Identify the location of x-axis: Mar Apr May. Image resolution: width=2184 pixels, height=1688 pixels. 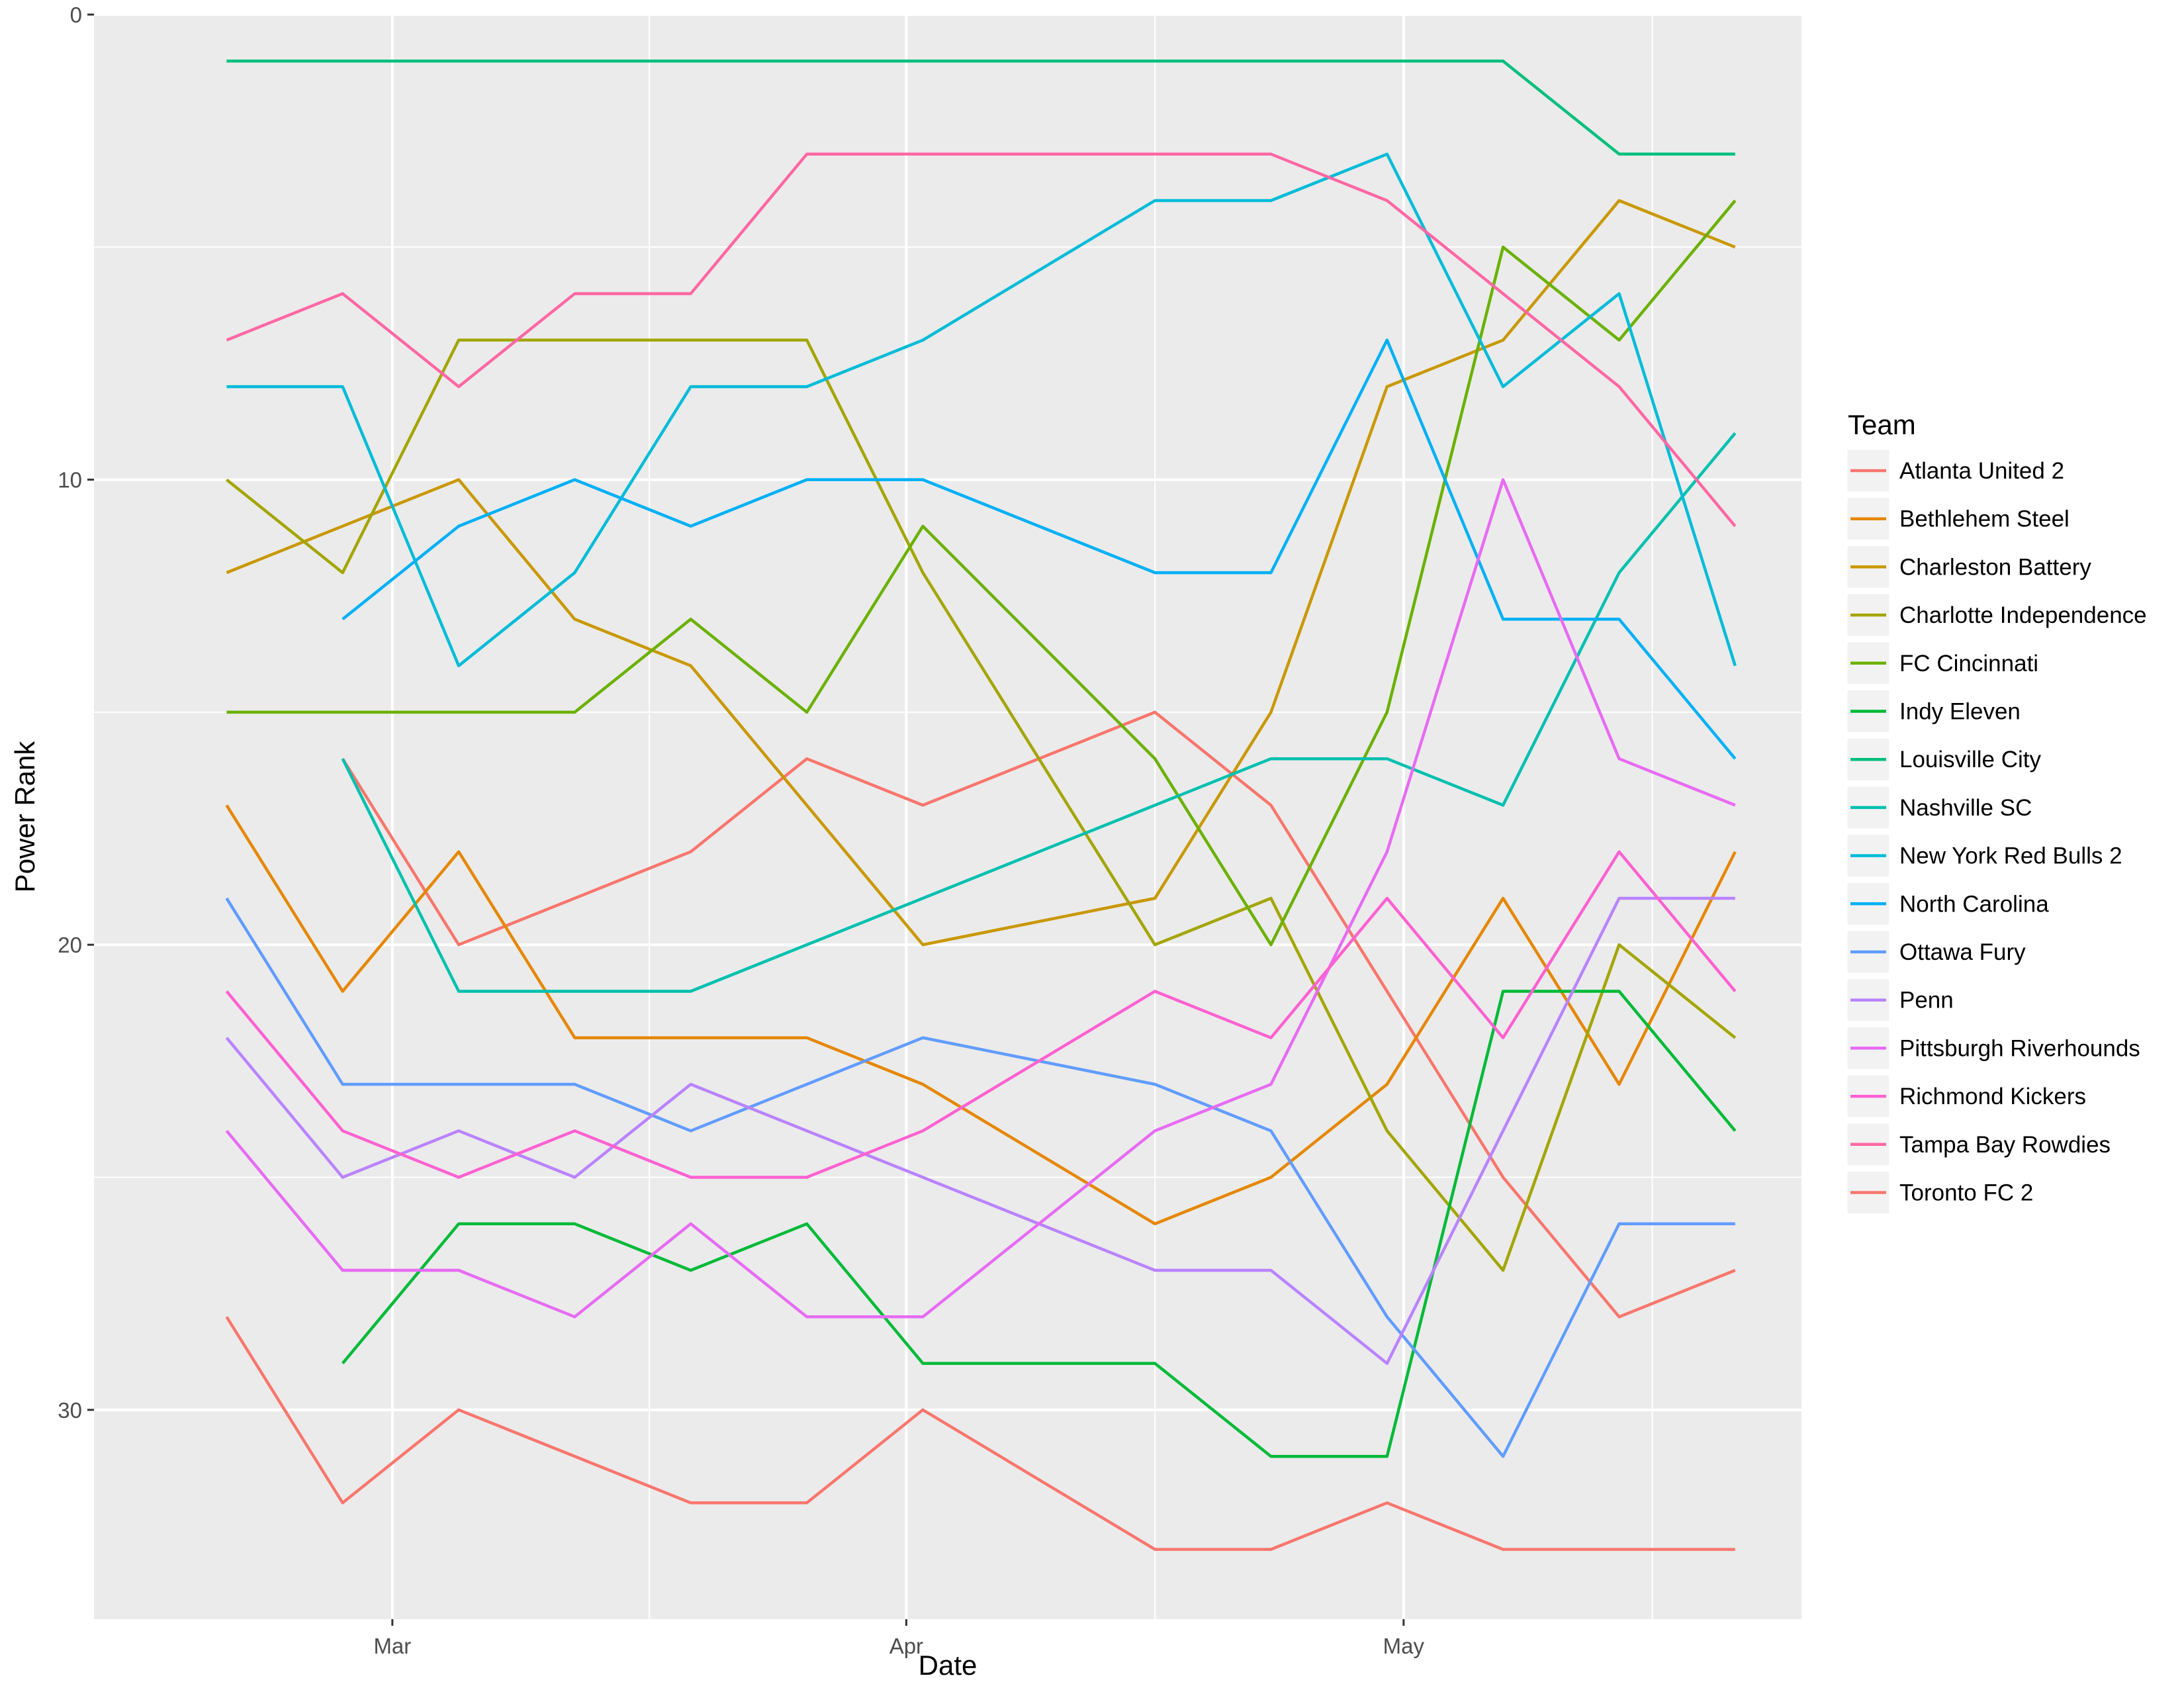
(899, 1638).